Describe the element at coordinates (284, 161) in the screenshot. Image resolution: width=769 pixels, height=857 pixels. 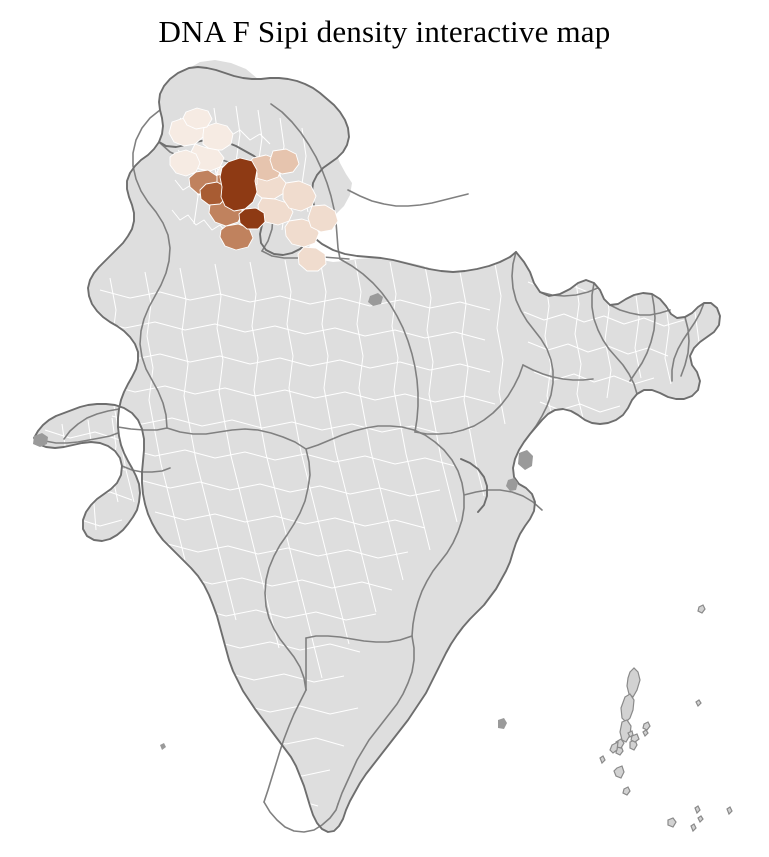
I see `district-lahaul-spiti` at that location.